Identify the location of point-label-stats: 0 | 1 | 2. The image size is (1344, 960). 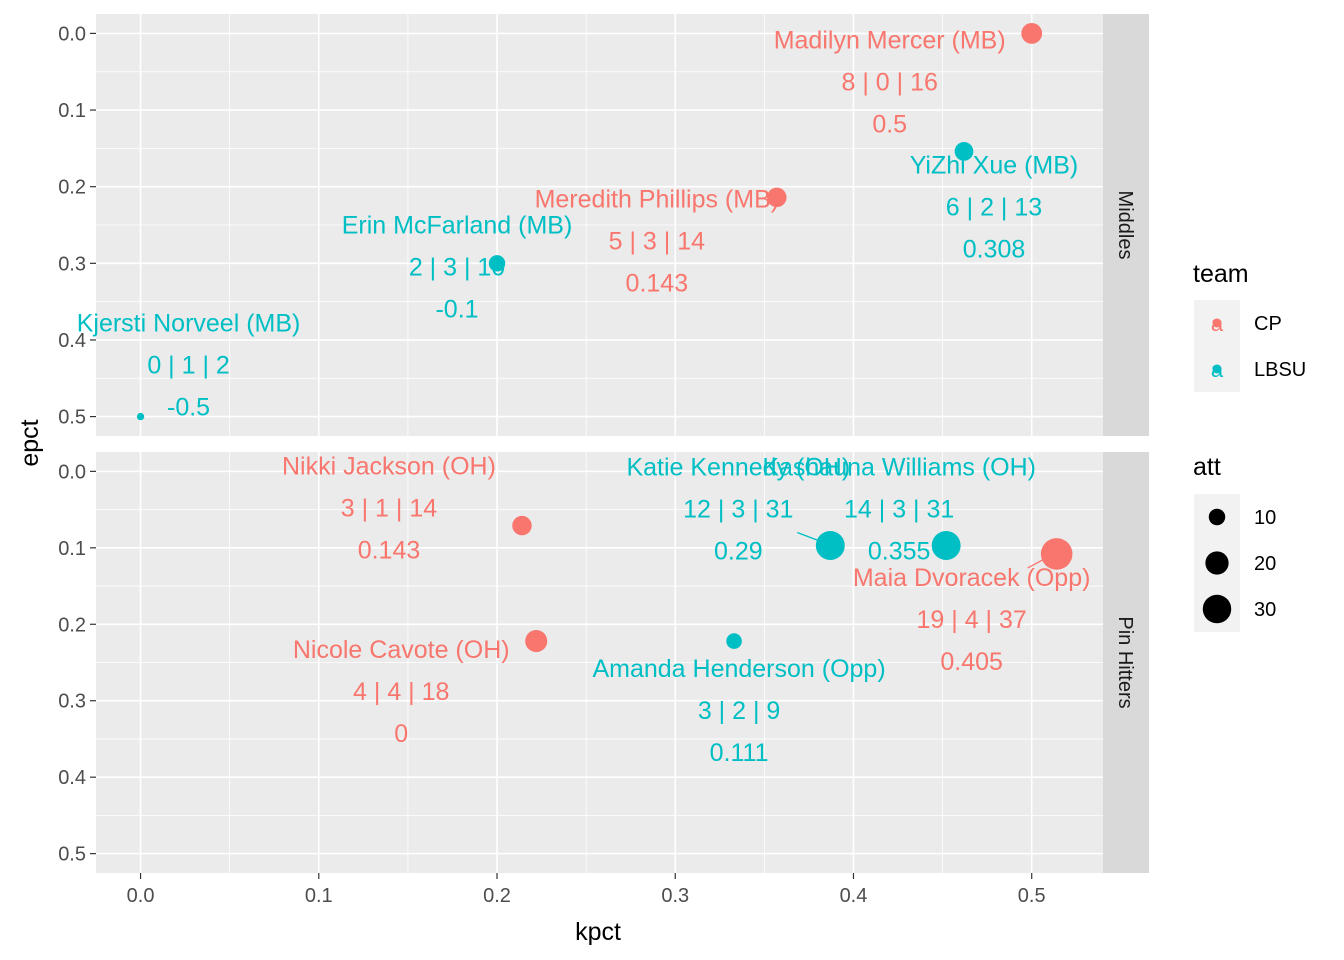
(188, 366).